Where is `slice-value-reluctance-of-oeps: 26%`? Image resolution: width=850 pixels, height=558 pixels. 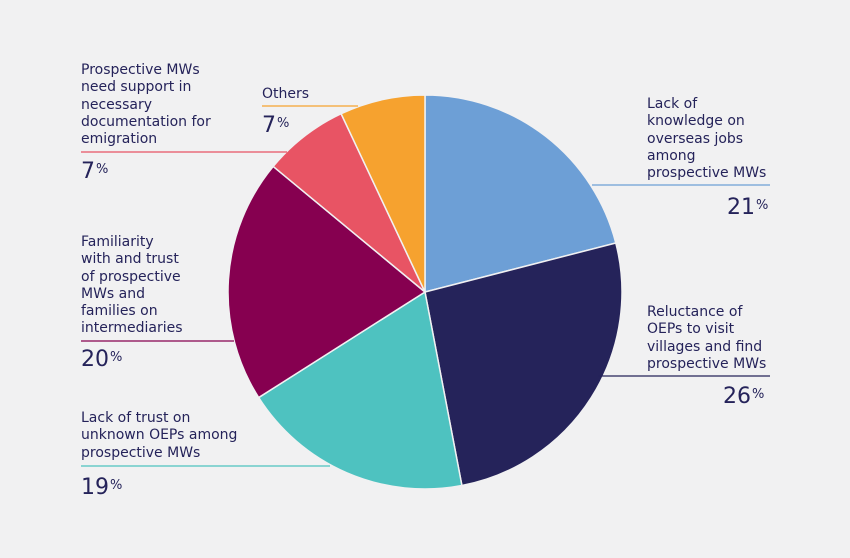 slice-value-reluctance-of-oeps: 26% is located at coordinates (744, 396).